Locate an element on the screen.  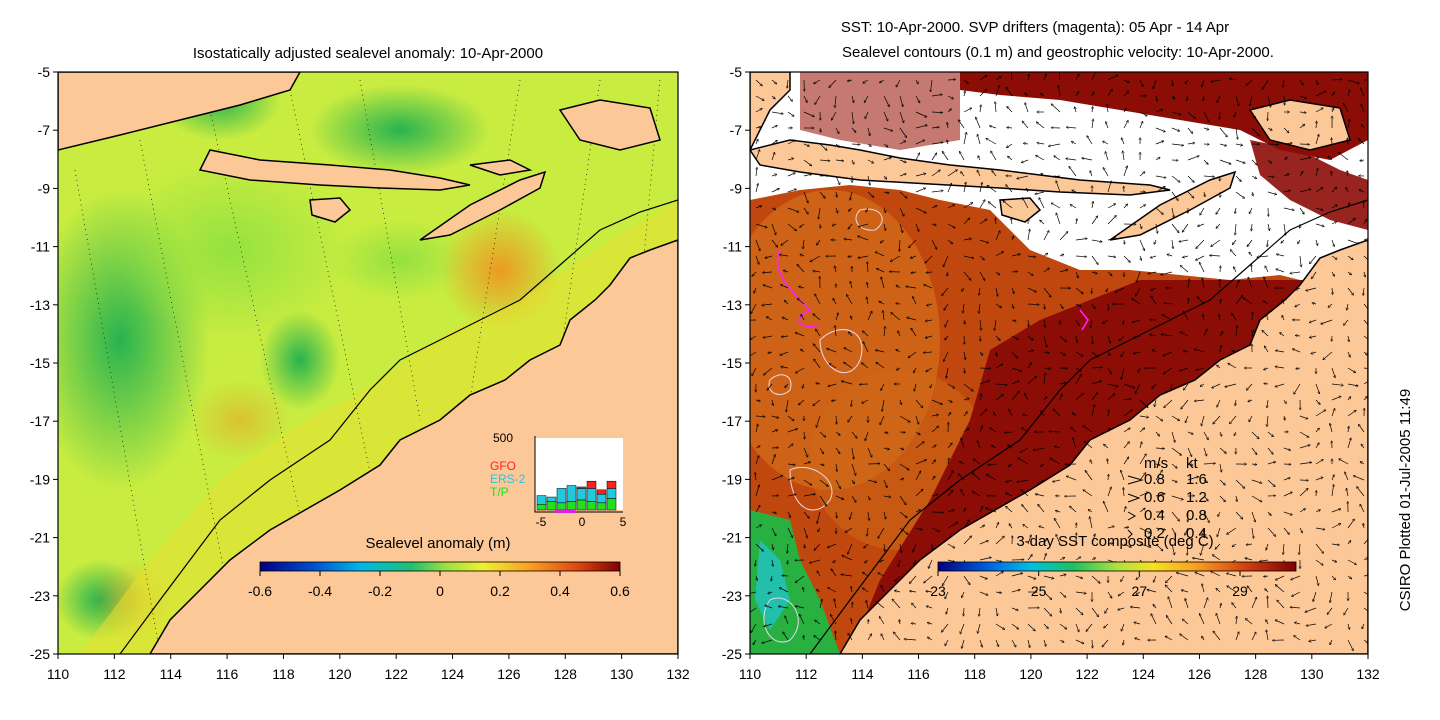
left-x-tick-label: 132 is located at coordinates (678, 674).